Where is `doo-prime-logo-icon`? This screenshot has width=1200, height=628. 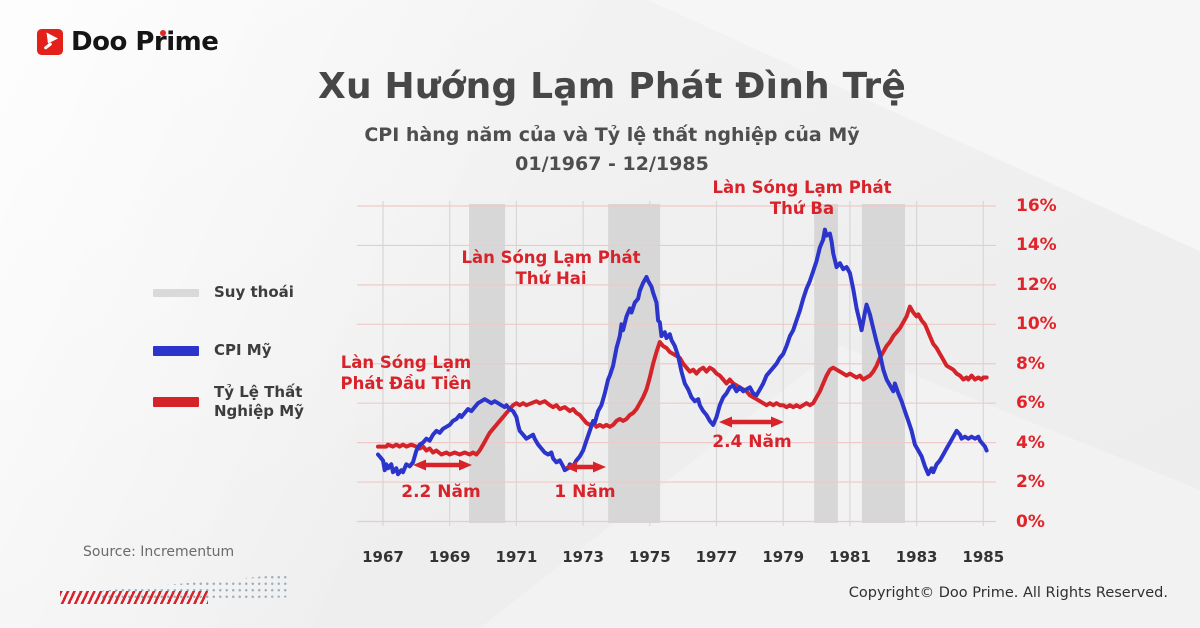 doo-prime-logo-icon is located at coordinates (50, 42).